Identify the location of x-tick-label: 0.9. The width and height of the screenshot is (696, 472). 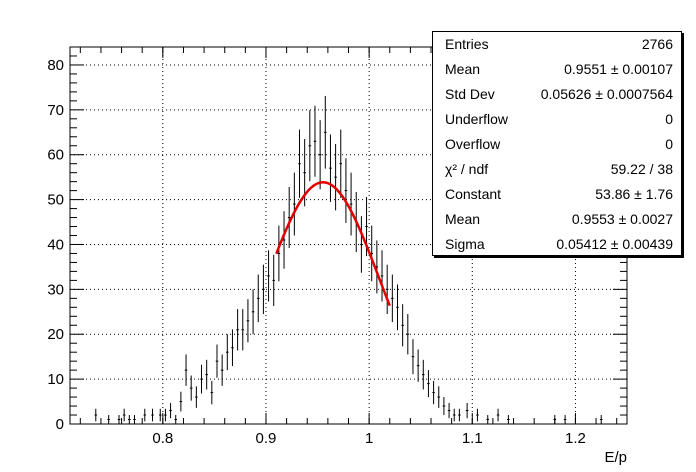
(266, 438).